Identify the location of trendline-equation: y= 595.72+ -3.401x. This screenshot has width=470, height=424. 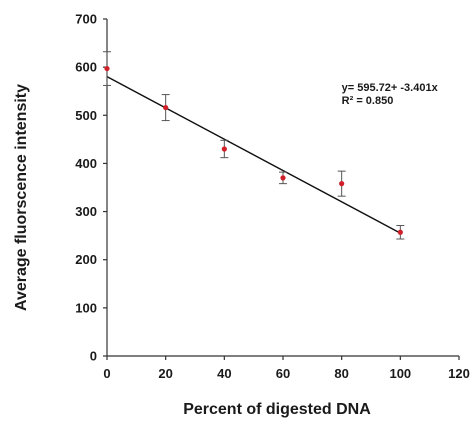
(390, 88).